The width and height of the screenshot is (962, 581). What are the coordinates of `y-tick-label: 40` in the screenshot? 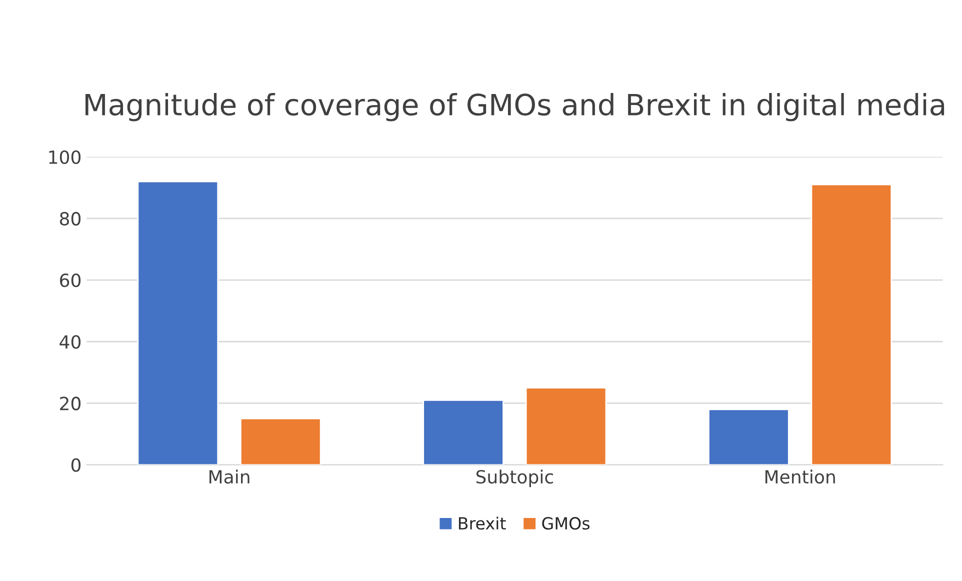 It's located at (70, 342).